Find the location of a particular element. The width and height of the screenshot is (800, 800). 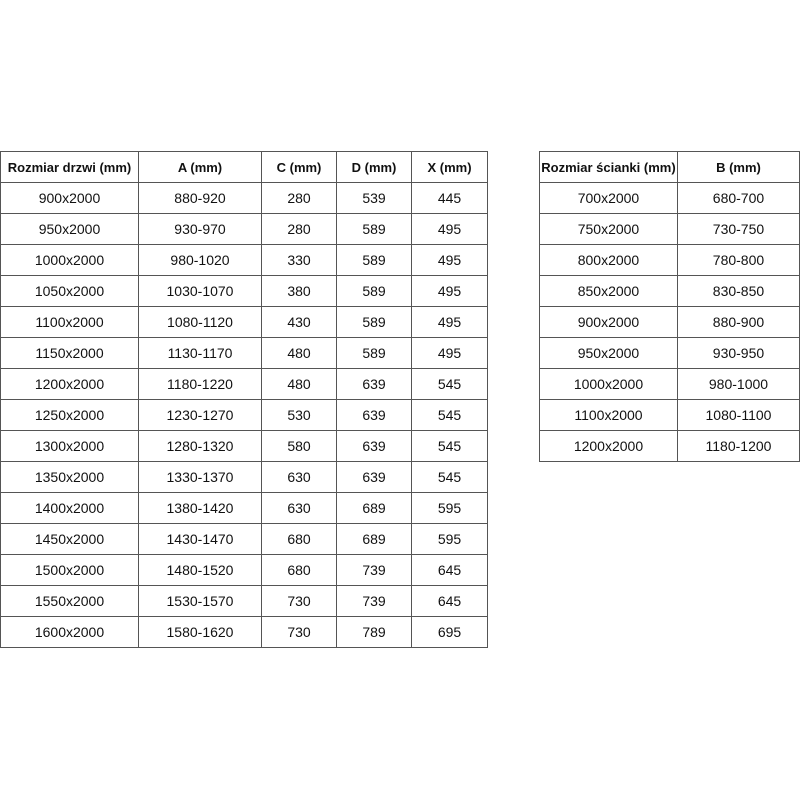

table-row: 1400x2000 1380-1420 630 689 595 is located at coordinates (244, 508).